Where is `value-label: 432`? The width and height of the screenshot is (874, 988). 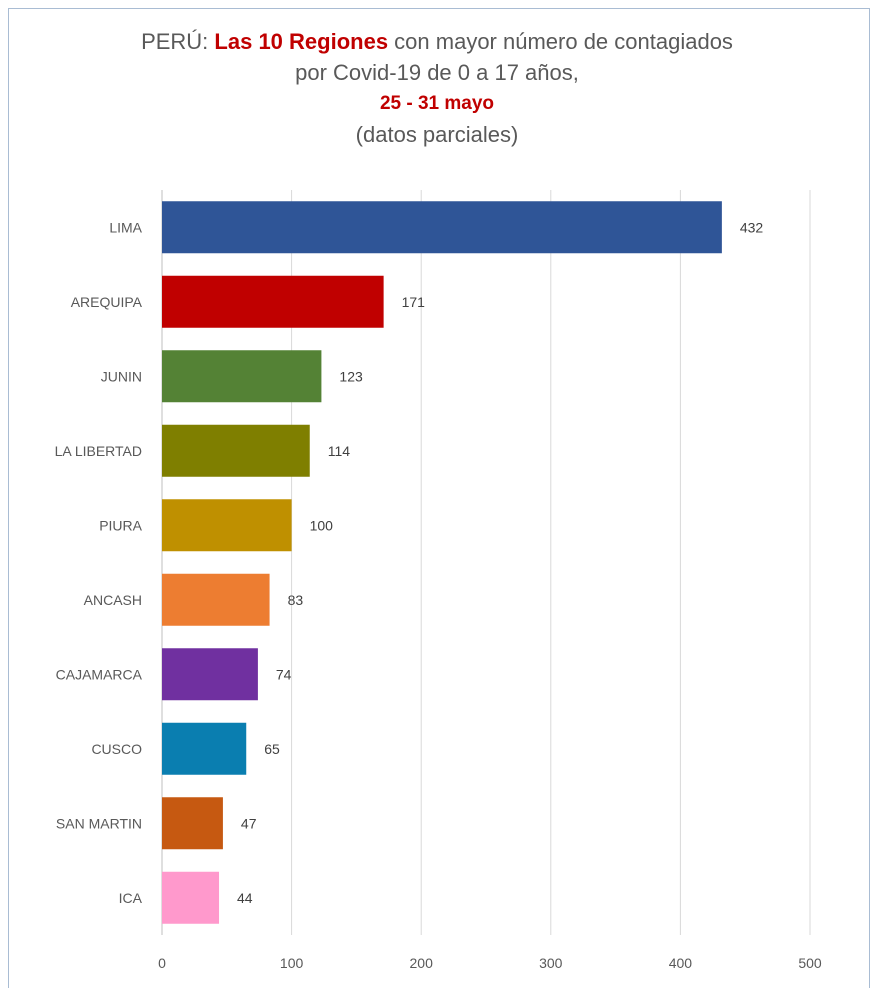
value-label: 432 is located at coordinates (752, 227).